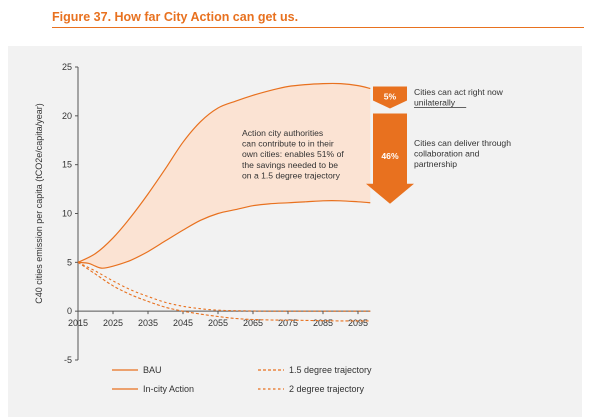  What do you see at coordinates (67, 165) in the screenshot?
I see `y-tick-label: 15` at bounding box center [67, 165].